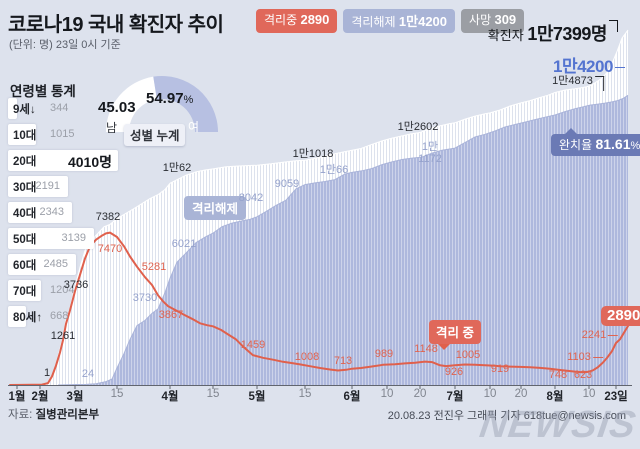 Image resolution: width=640 pixels, height=449 pixels. I want to click on source-line: 자료: 질병관리본부, so click(53, 414).